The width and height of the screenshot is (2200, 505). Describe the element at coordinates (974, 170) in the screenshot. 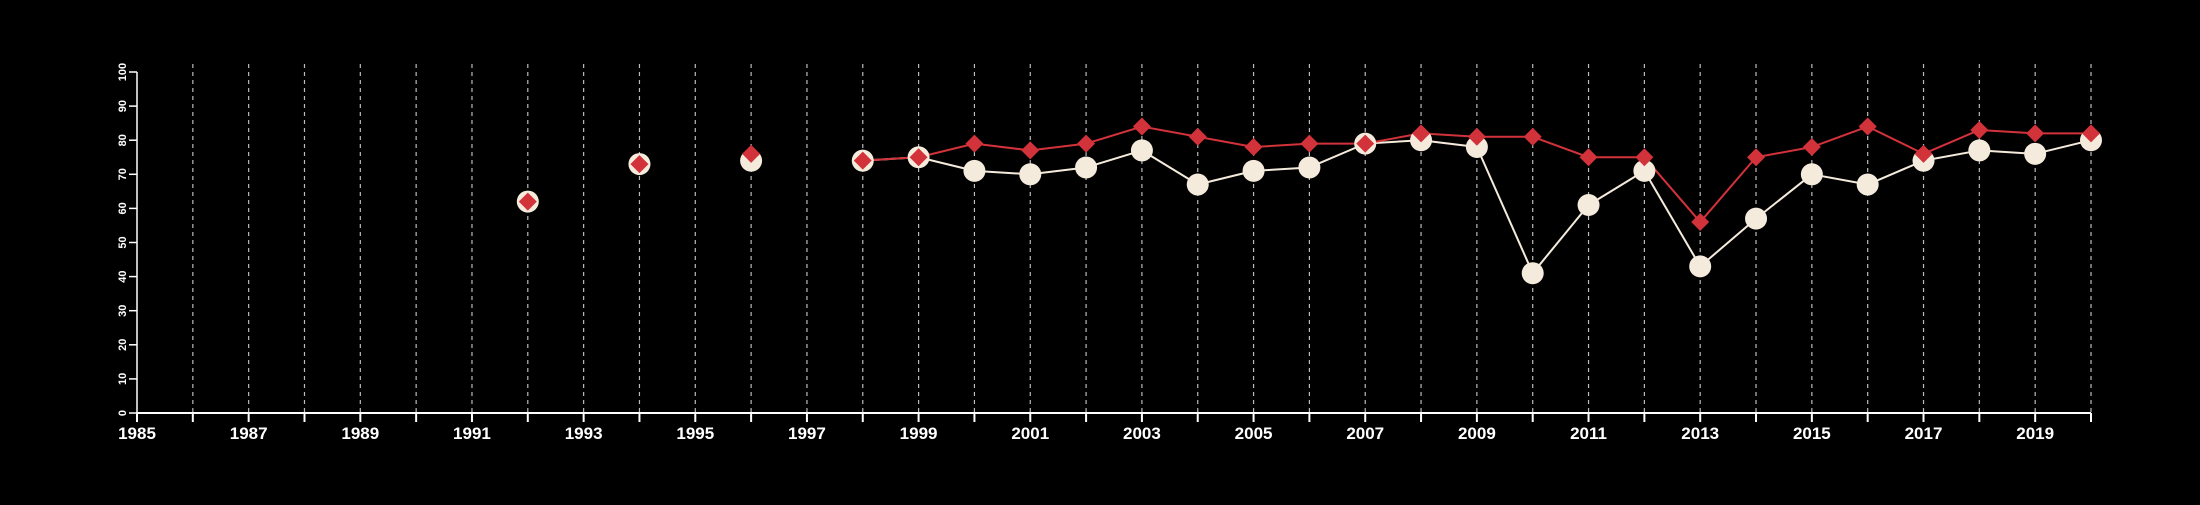

I see `circle-point-2000` at that location.